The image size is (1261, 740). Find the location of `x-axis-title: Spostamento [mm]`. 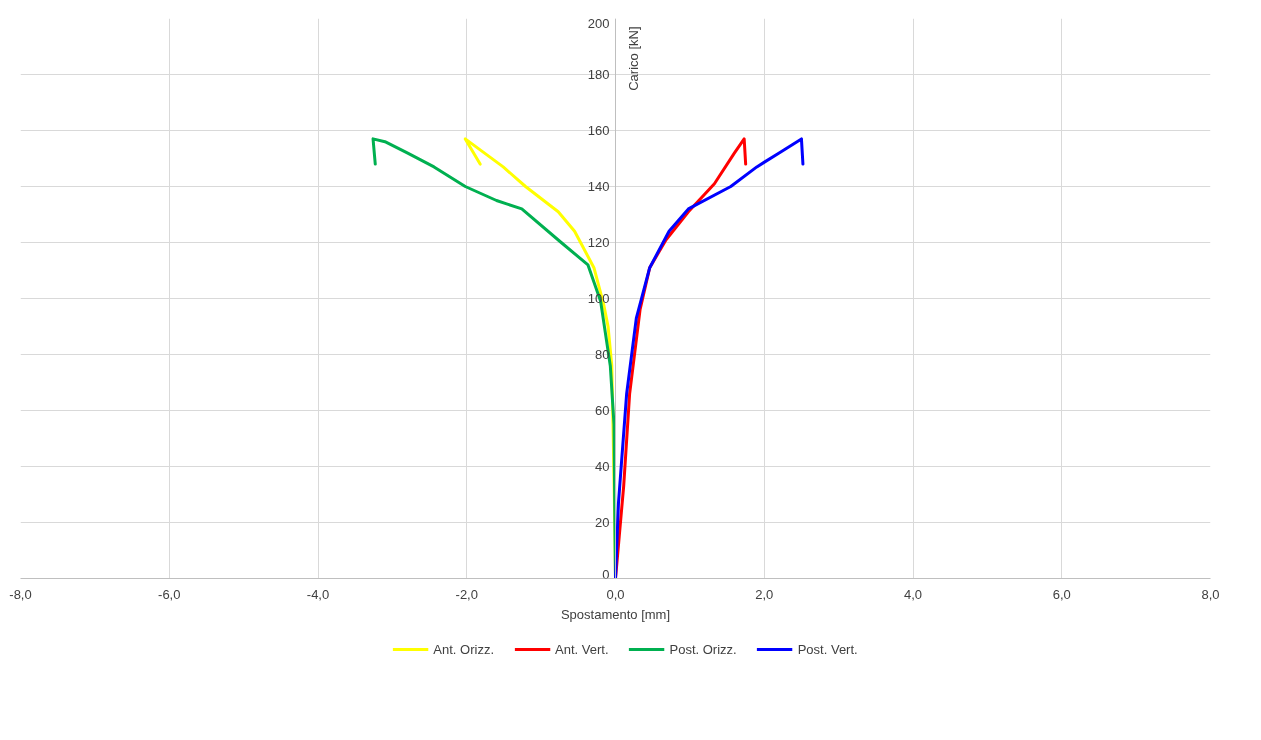

x-axis-title: Spostamento [mm] is located at coordinates (615, 614).